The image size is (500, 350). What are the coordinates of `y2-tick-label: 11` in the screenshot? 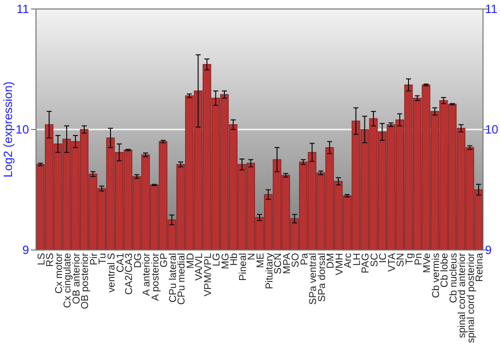 It's located at (491, 9).